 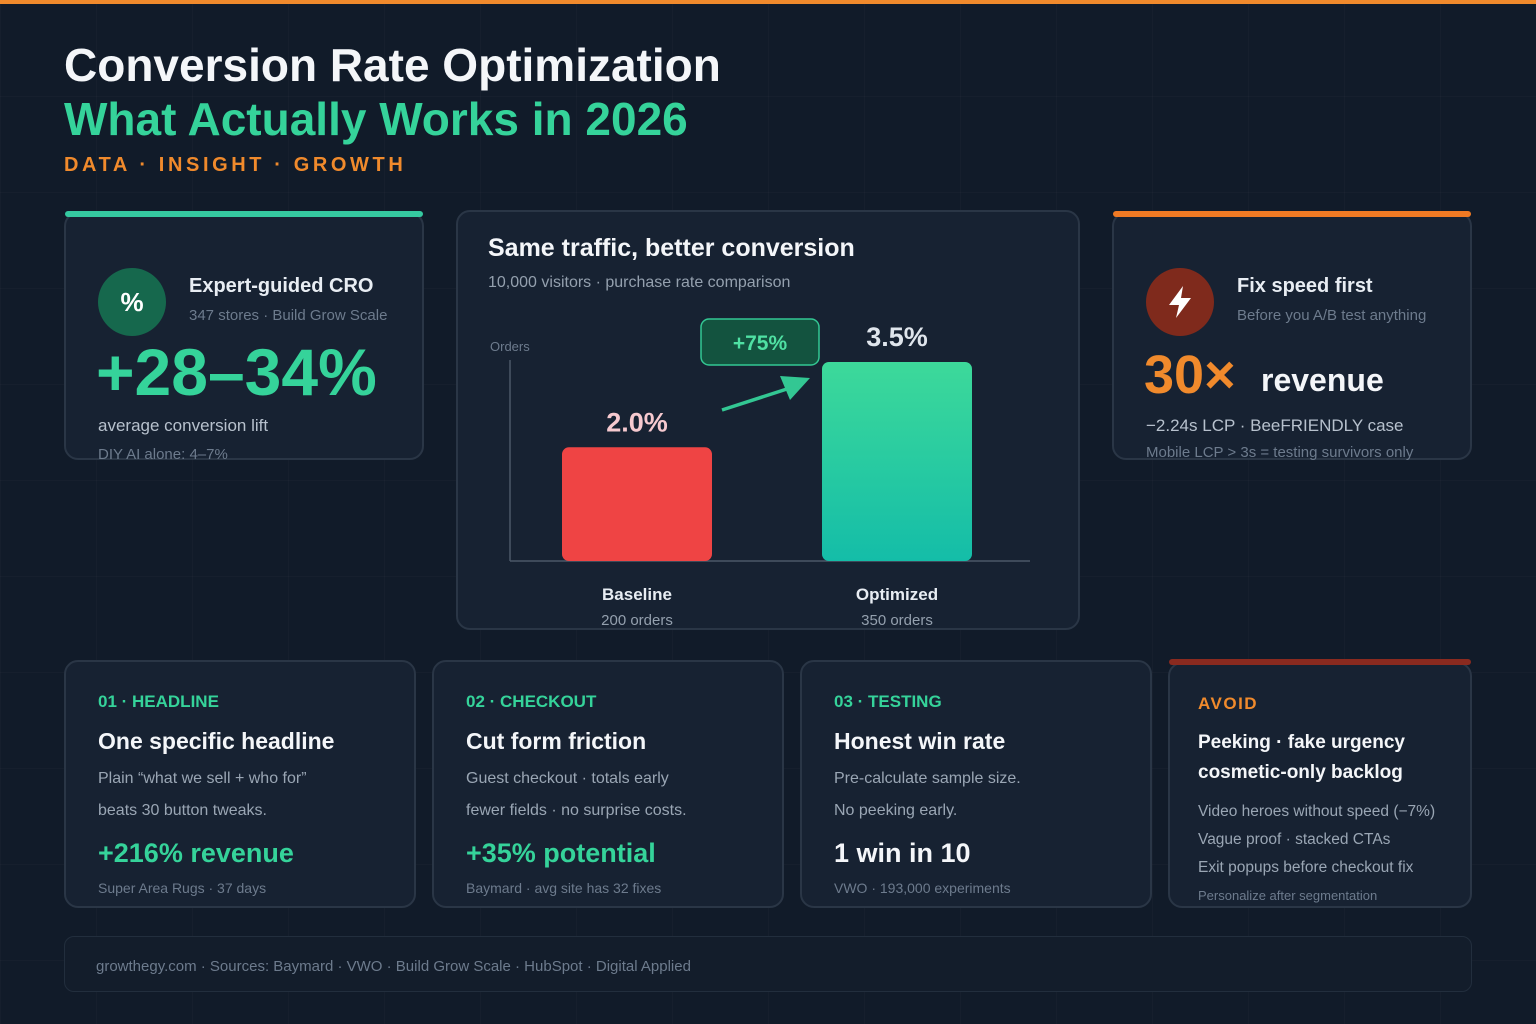 What do you see at coordinates (531, 701) in the screenshot?
I see `tip-label: 02 · CHECKOUT` at bounding box center [531, 701].